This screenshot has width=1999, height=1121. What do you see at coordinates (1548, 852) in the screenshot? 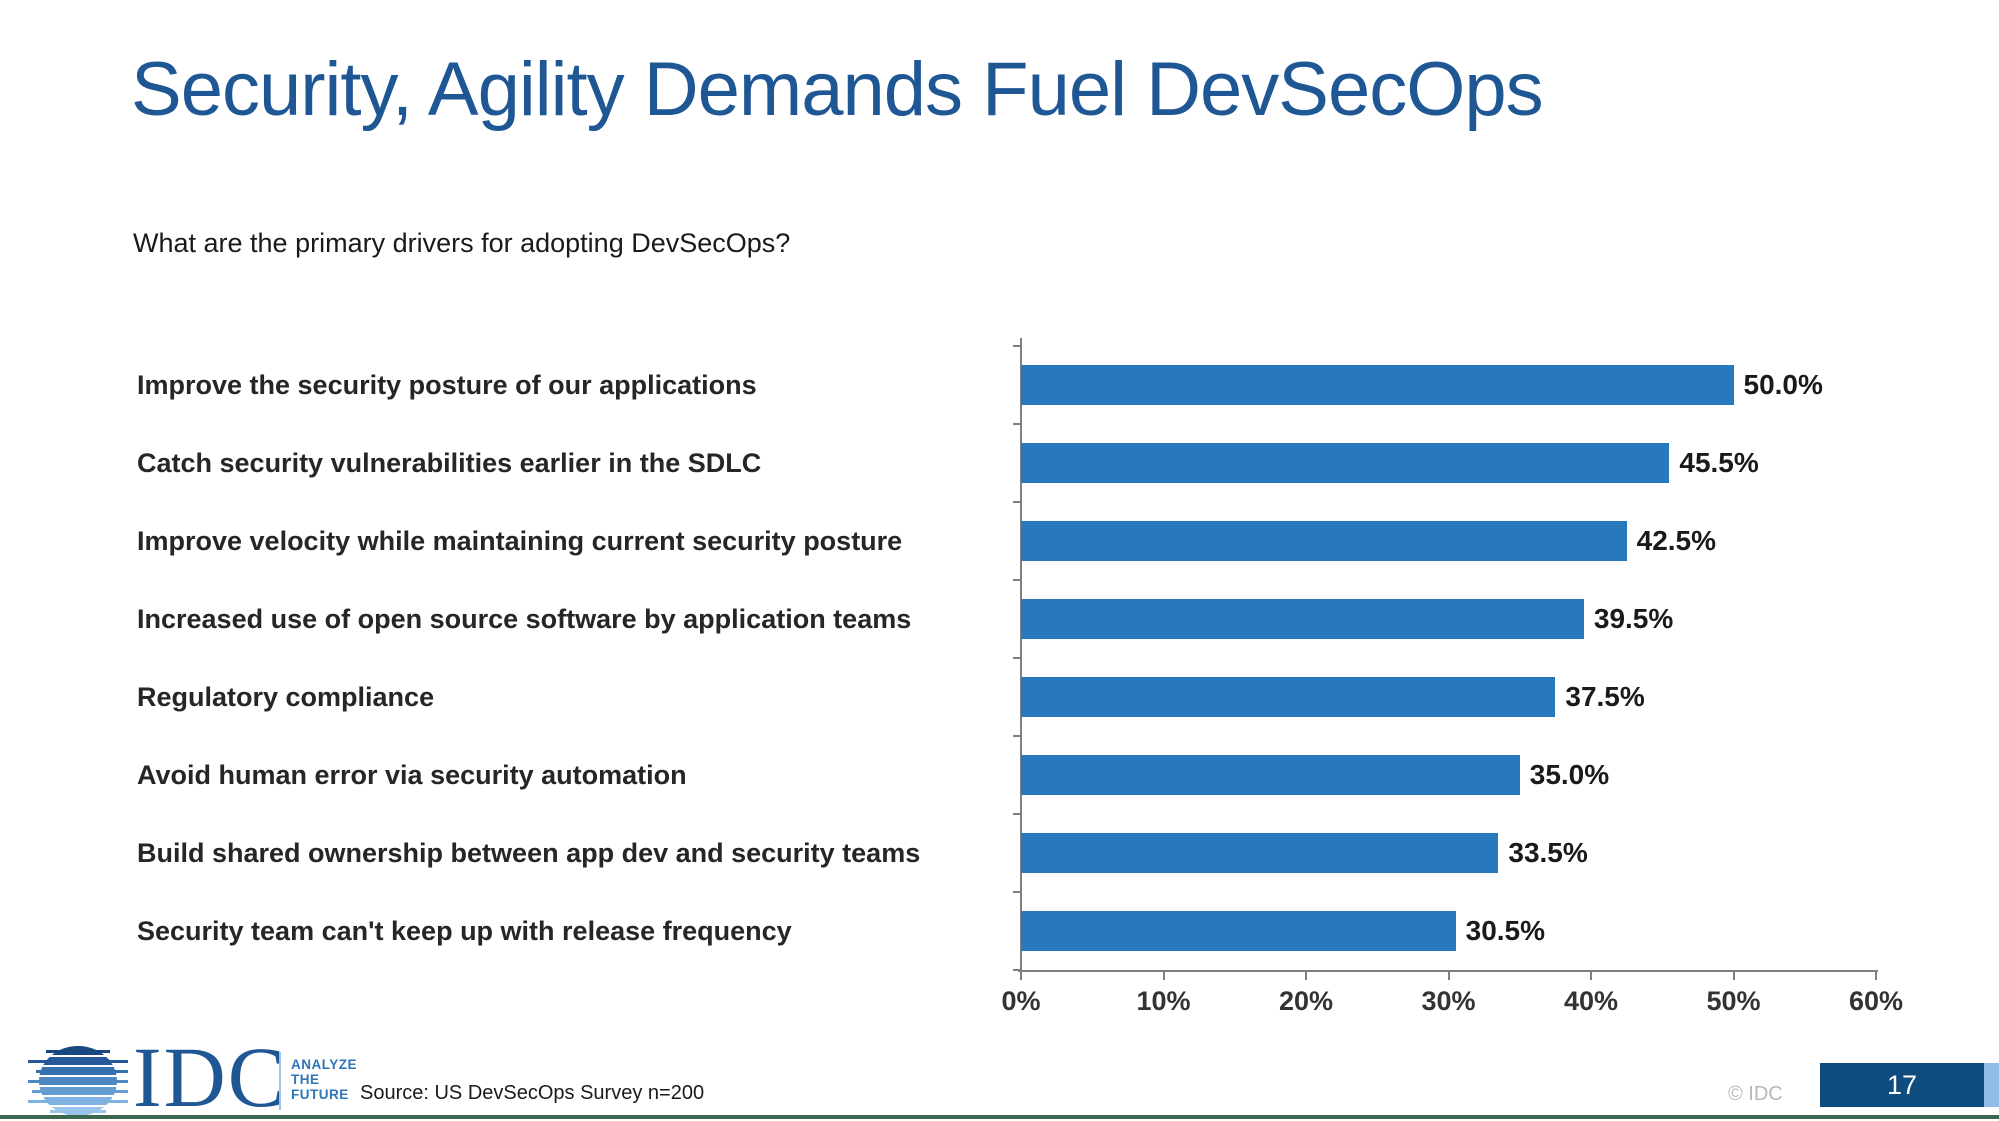
I see `value-label: 33.5%` at bounding box center [1548, 852].